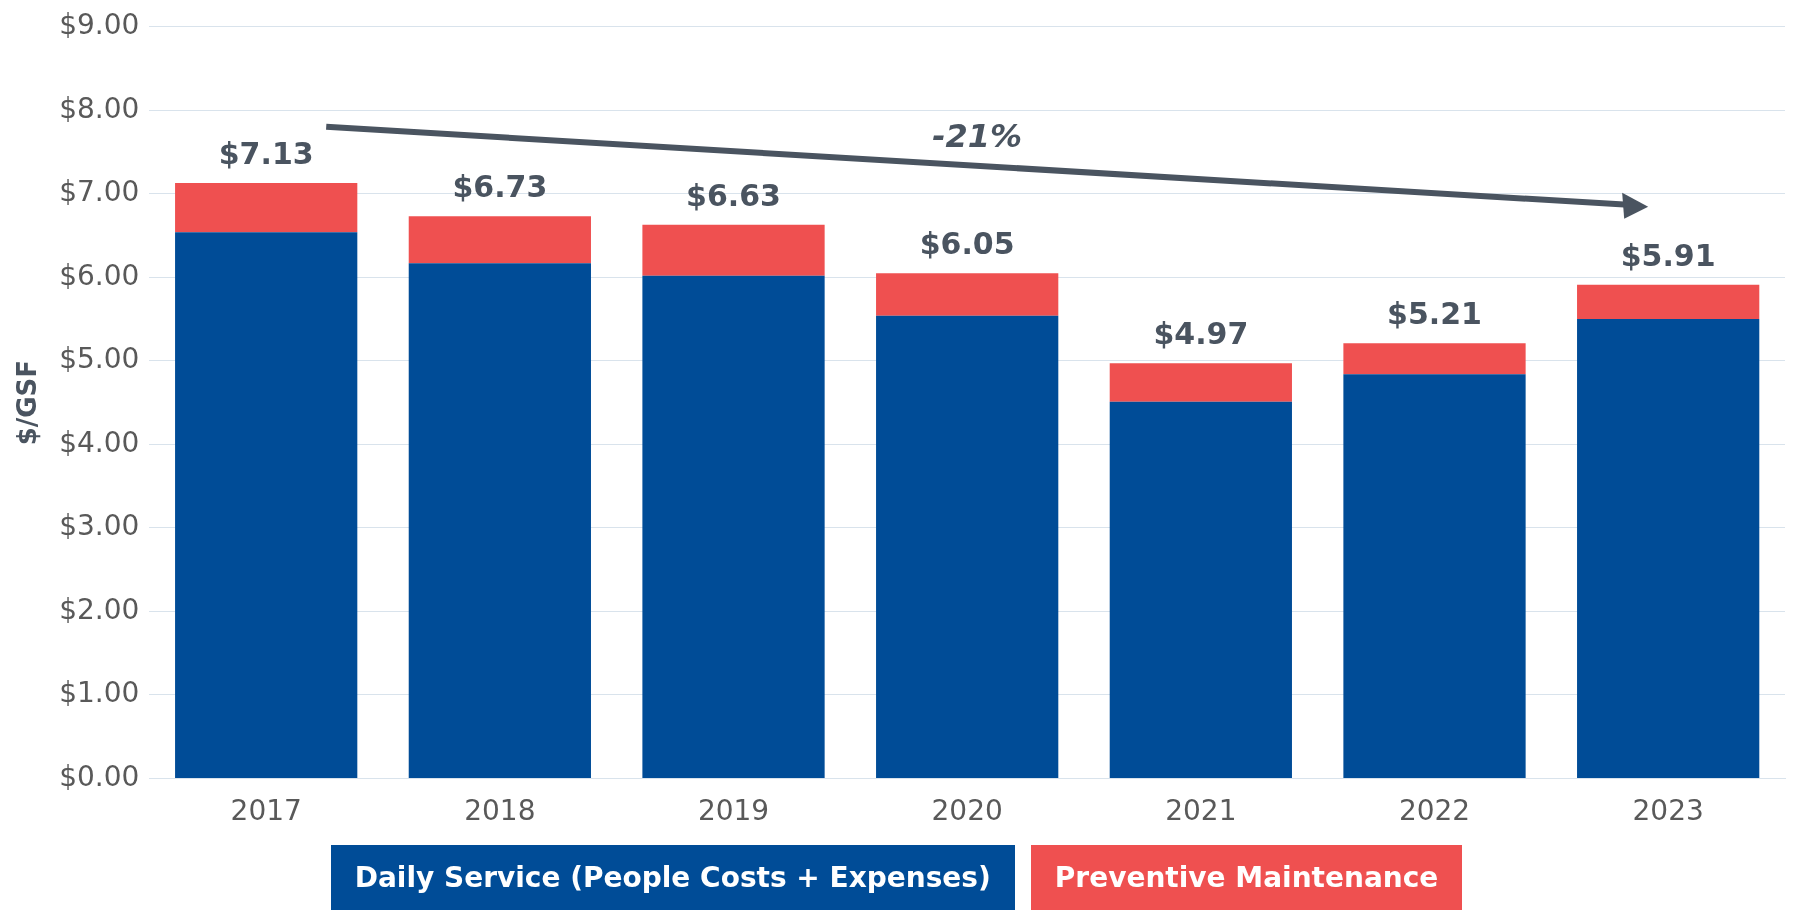 This screenshot has width=1793, height=922. I want to click on x-tick-label: 2021, so click(1201, 811).